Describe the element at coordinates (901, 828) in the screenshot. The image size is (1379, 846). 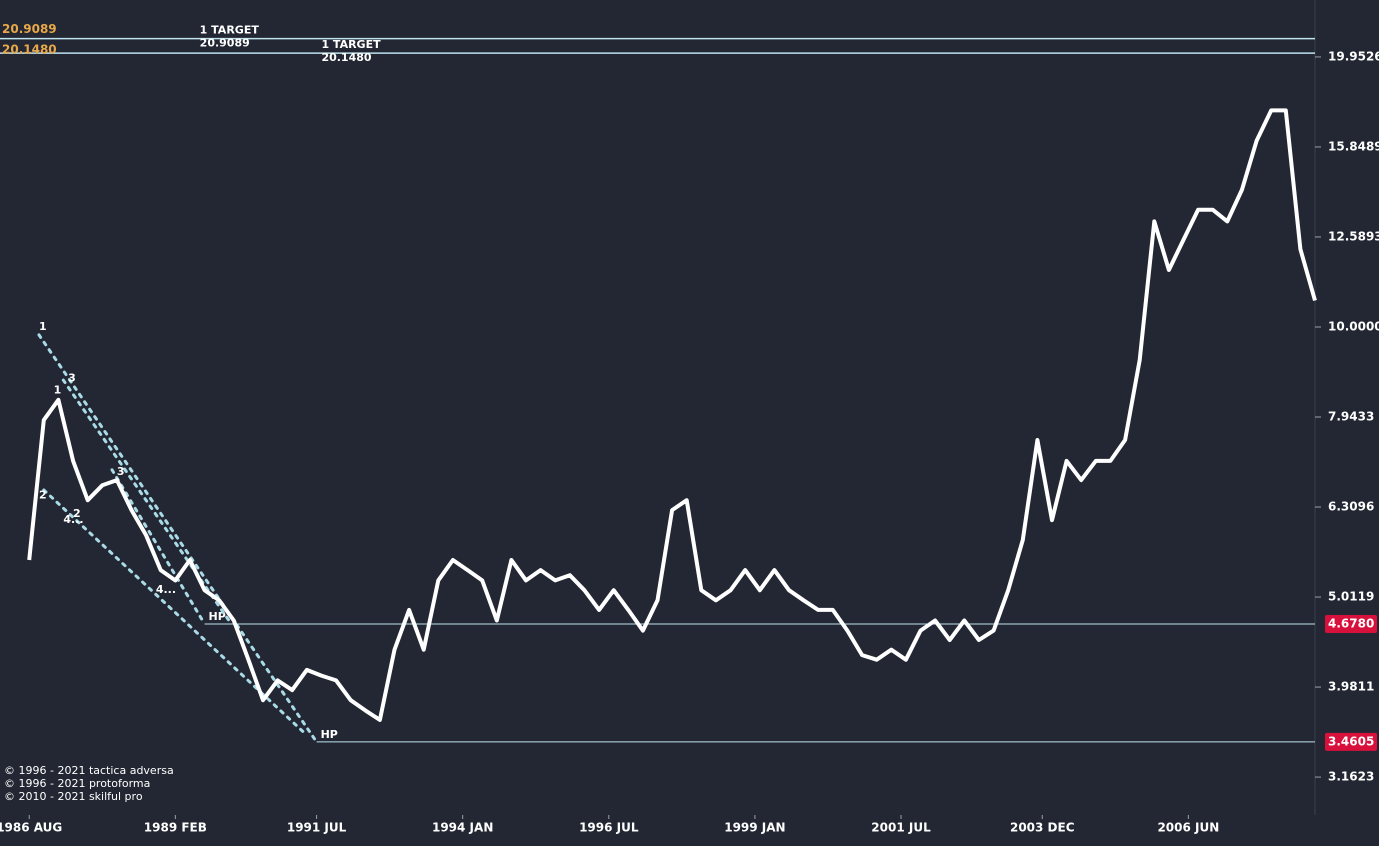
I see `x-tick-label: 2001 JUL` at that location.